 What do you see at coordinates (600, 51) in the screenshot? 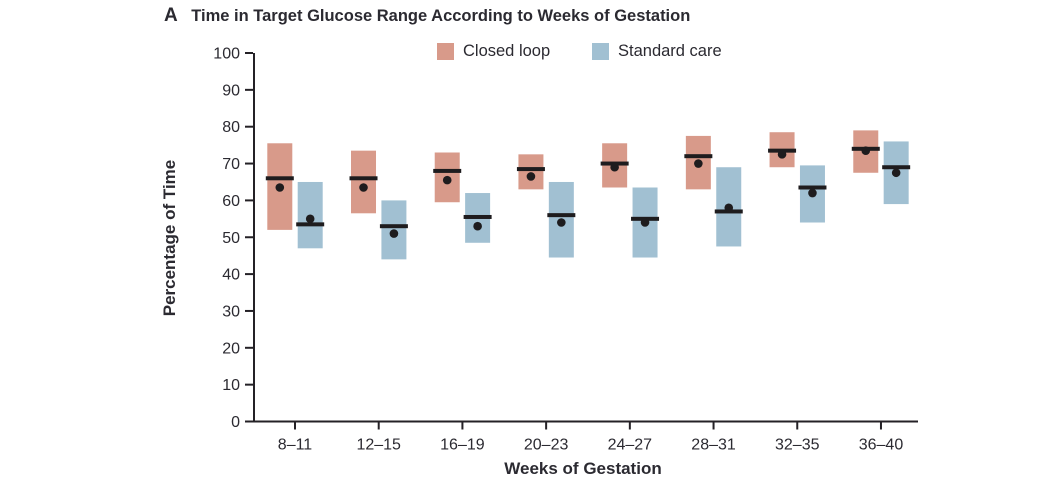
I see `standard-care-swatch` at bounding box center [600, 51].